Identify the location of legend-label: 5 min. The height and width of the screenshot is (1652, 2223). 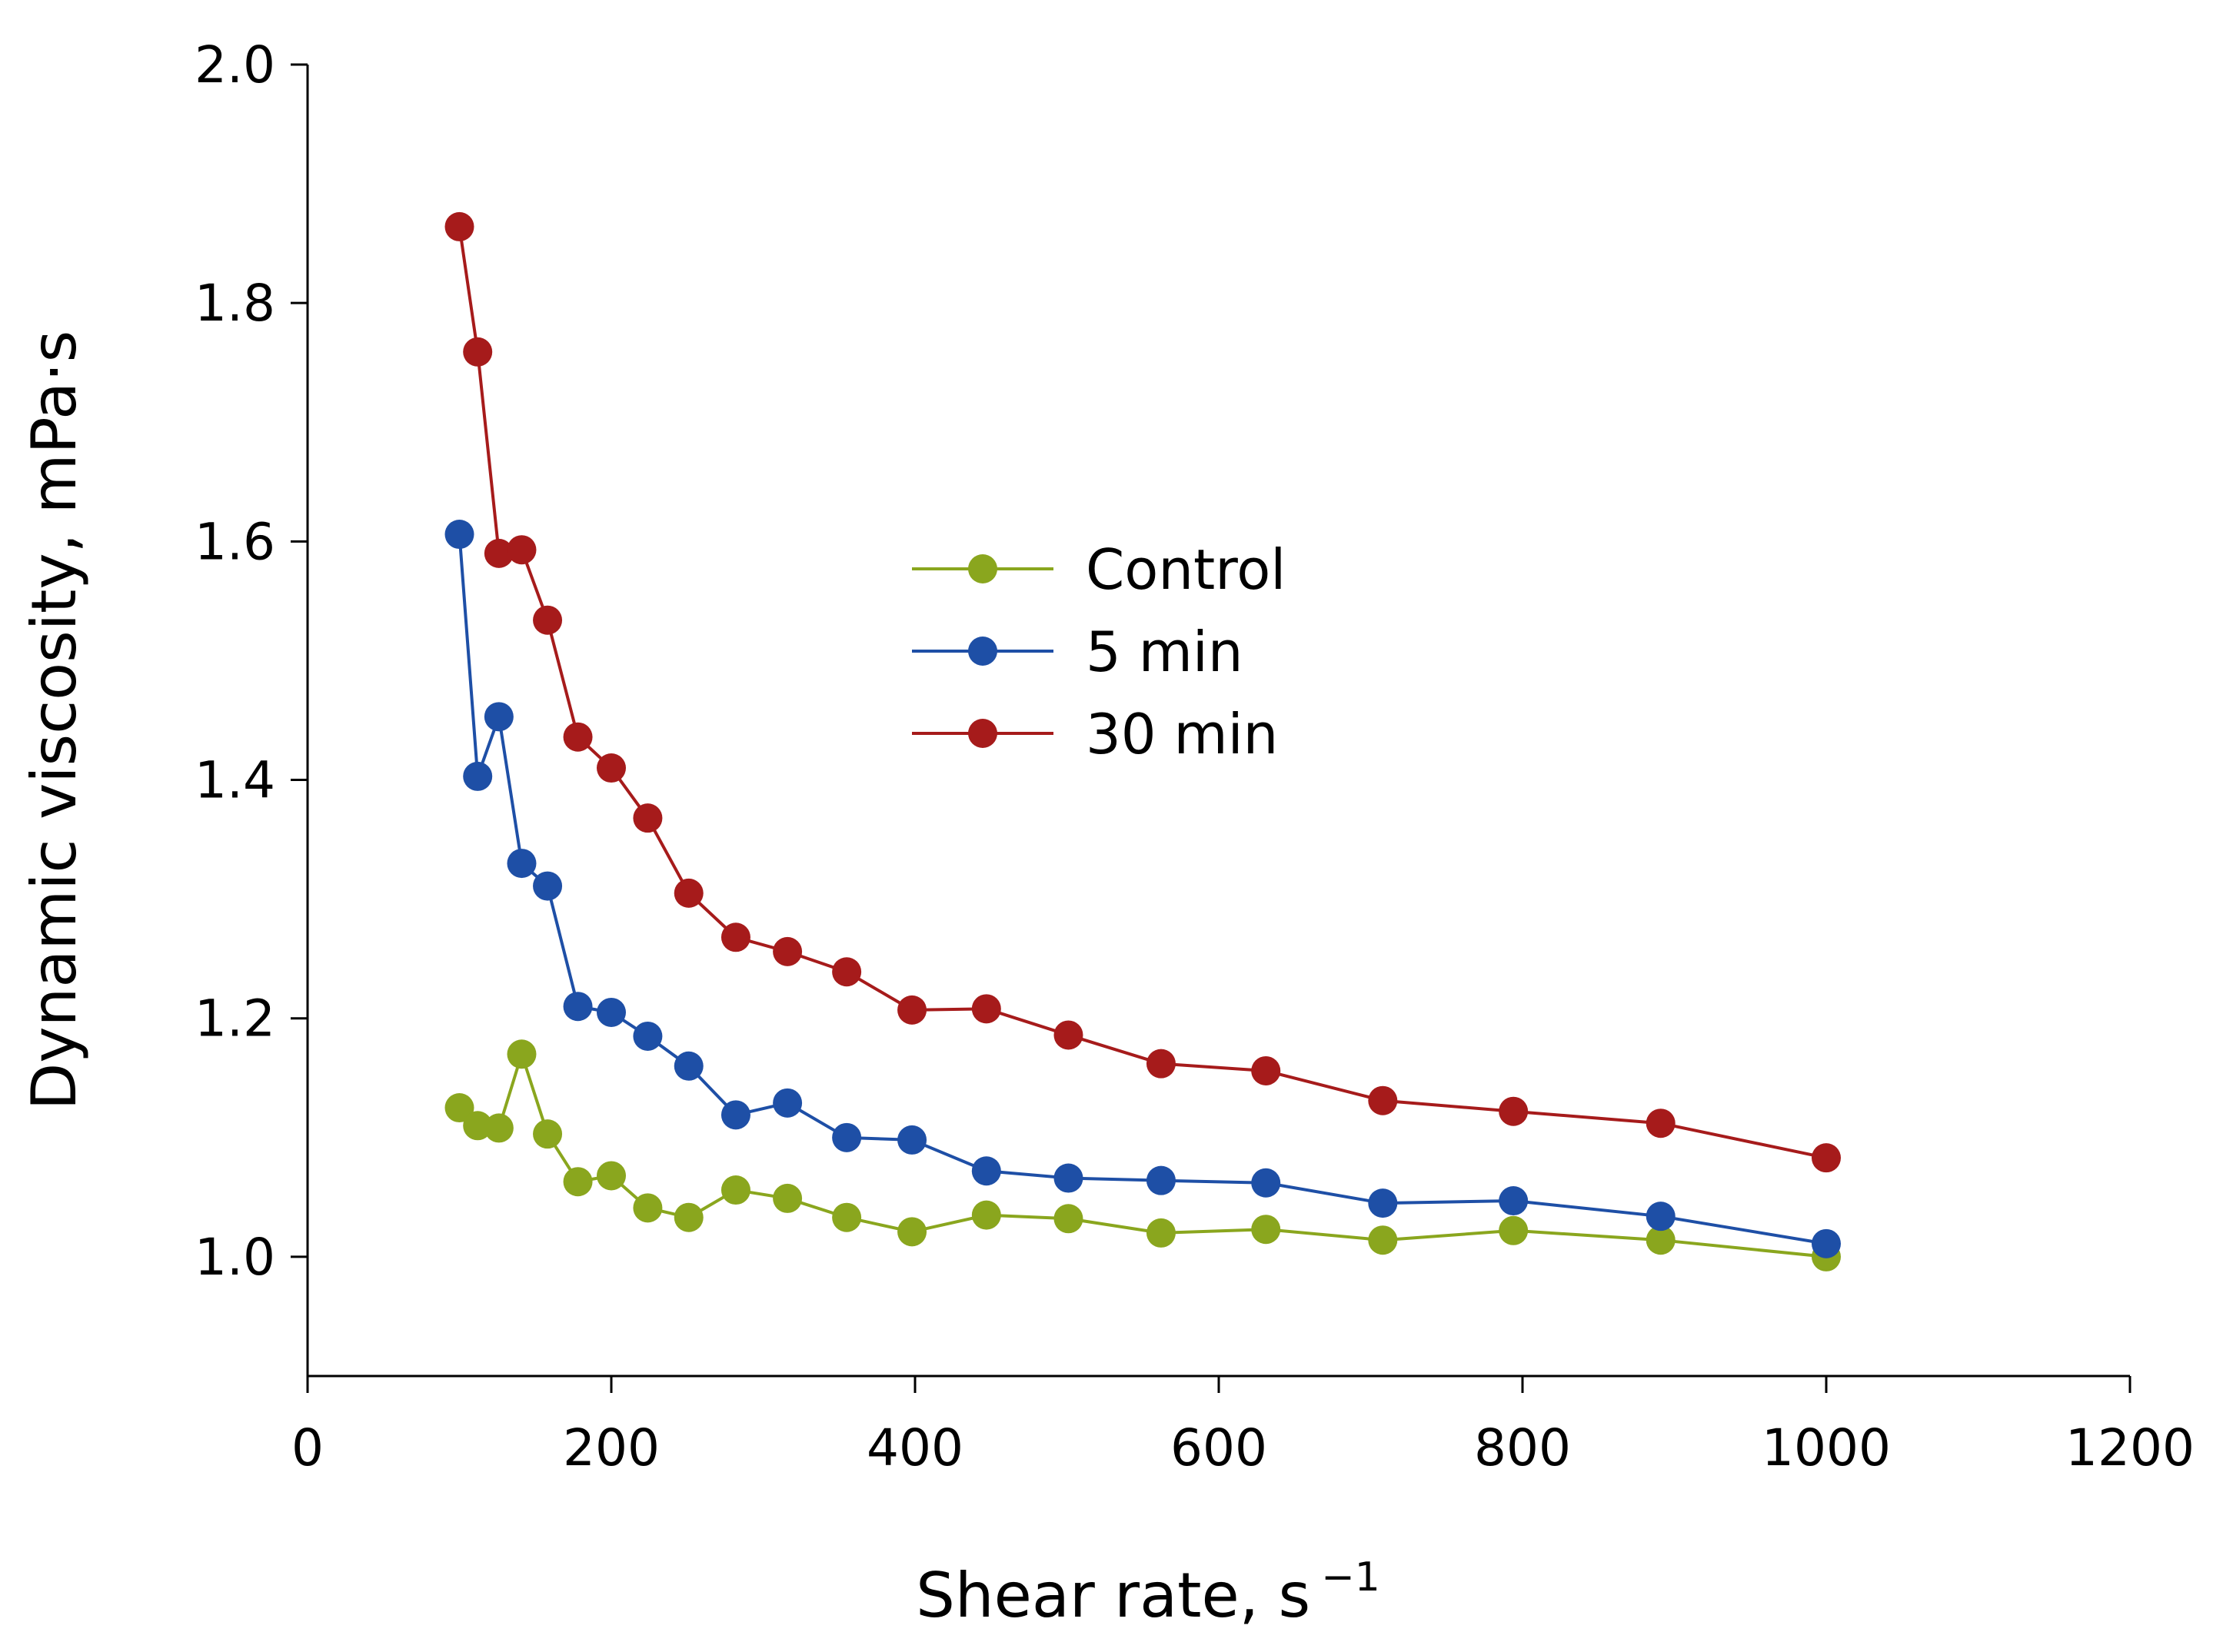
(1164, 652).